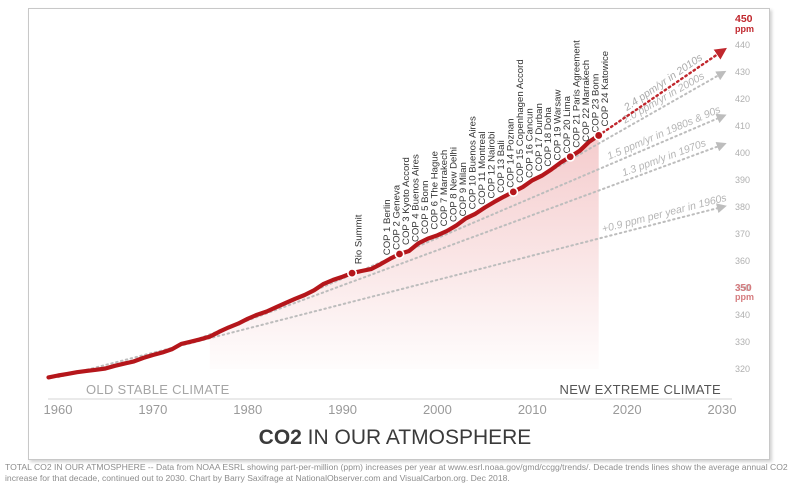 The width and height of the screenshot is (800, 500). Describe the element at coordinates (742, 207) in the screenshot. I see `y-tick-380: 380` at that location.